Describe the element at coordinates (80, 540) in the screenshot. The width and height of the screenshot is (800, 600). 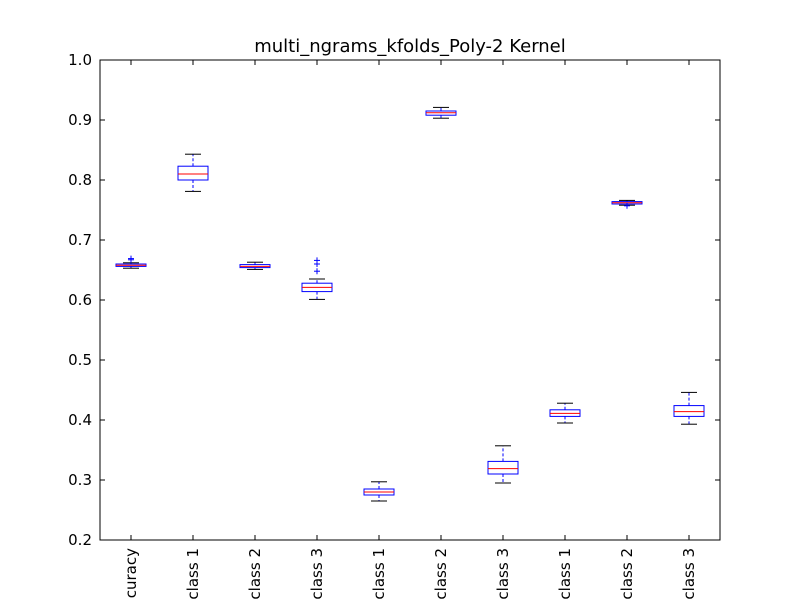
I see `y-tick-label: 0.2` at that location.